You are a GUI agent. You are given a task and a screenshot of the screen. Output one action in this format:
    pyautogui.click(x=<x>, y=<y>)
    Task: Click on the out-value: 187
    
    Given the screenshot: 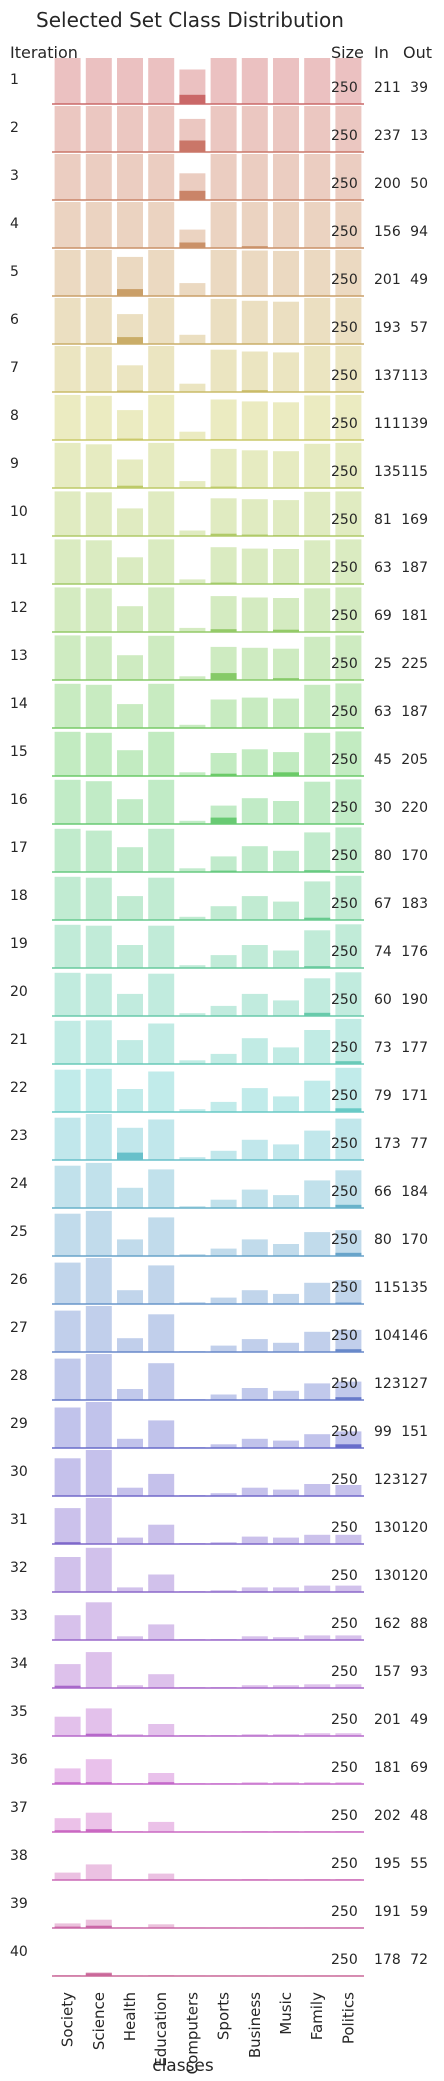 What is the action you would take?
    pyautogui.click(x=414, y=712)
    